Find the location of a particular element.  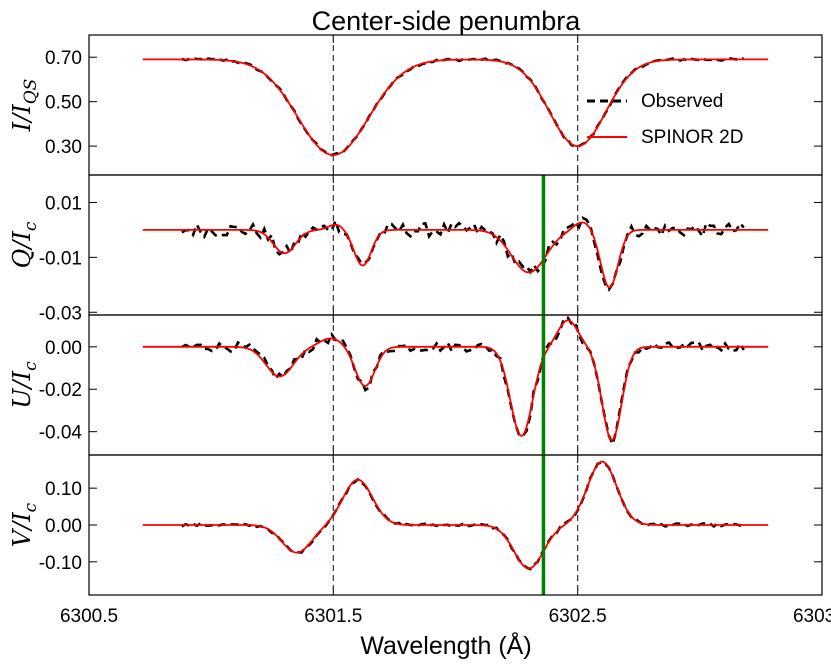

y-axis-label: V/Ic is located at coordinates (24, 524).